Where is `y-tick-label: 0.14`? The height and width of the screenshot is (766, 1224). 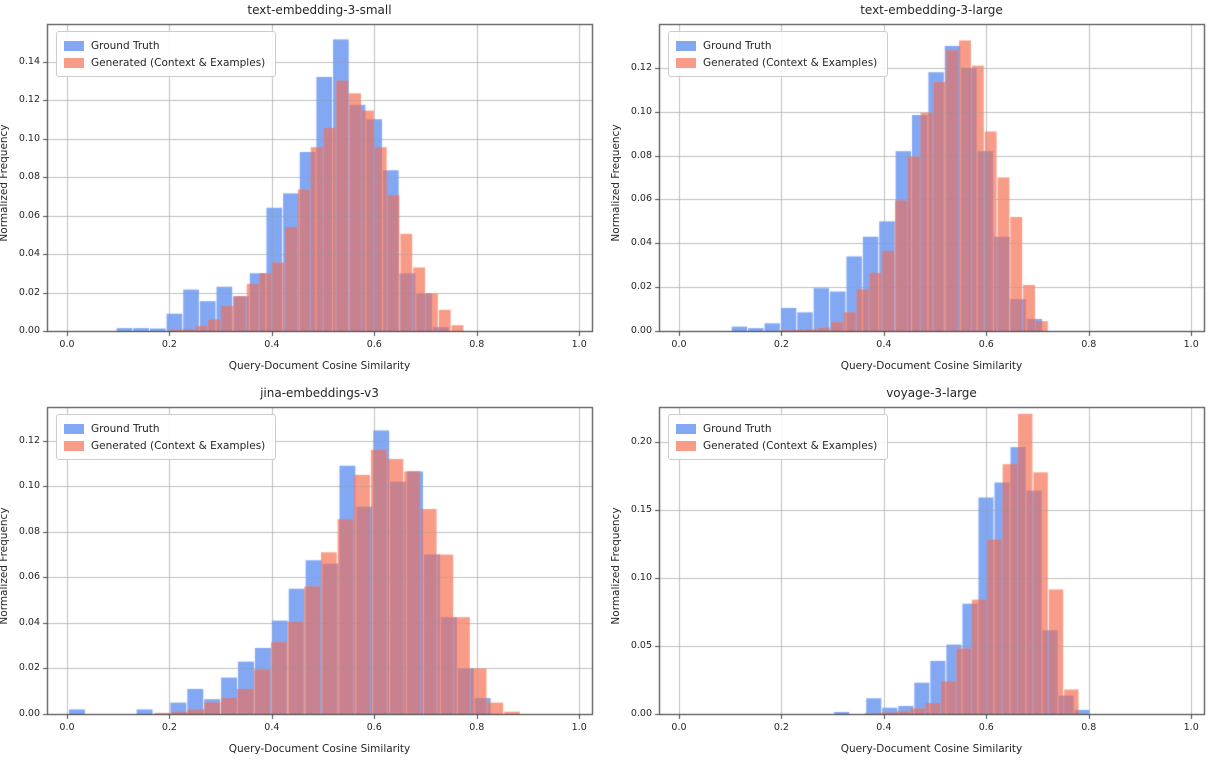 y-tick-label: 0.14 is located at coordinates (29, 61).